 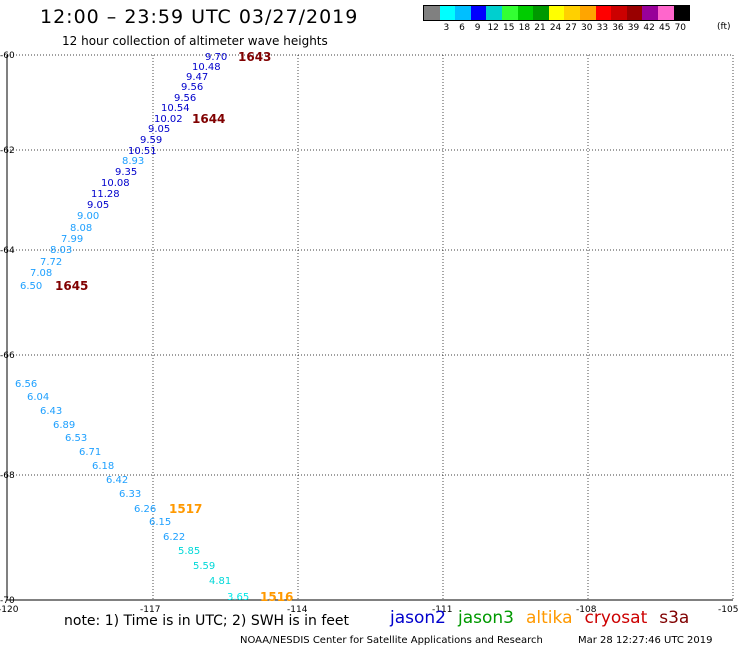 What do you see at coordinates (71, 286) in the screenshot?
I see `pass-time-label: 1645` at bounding box center [71, 286].